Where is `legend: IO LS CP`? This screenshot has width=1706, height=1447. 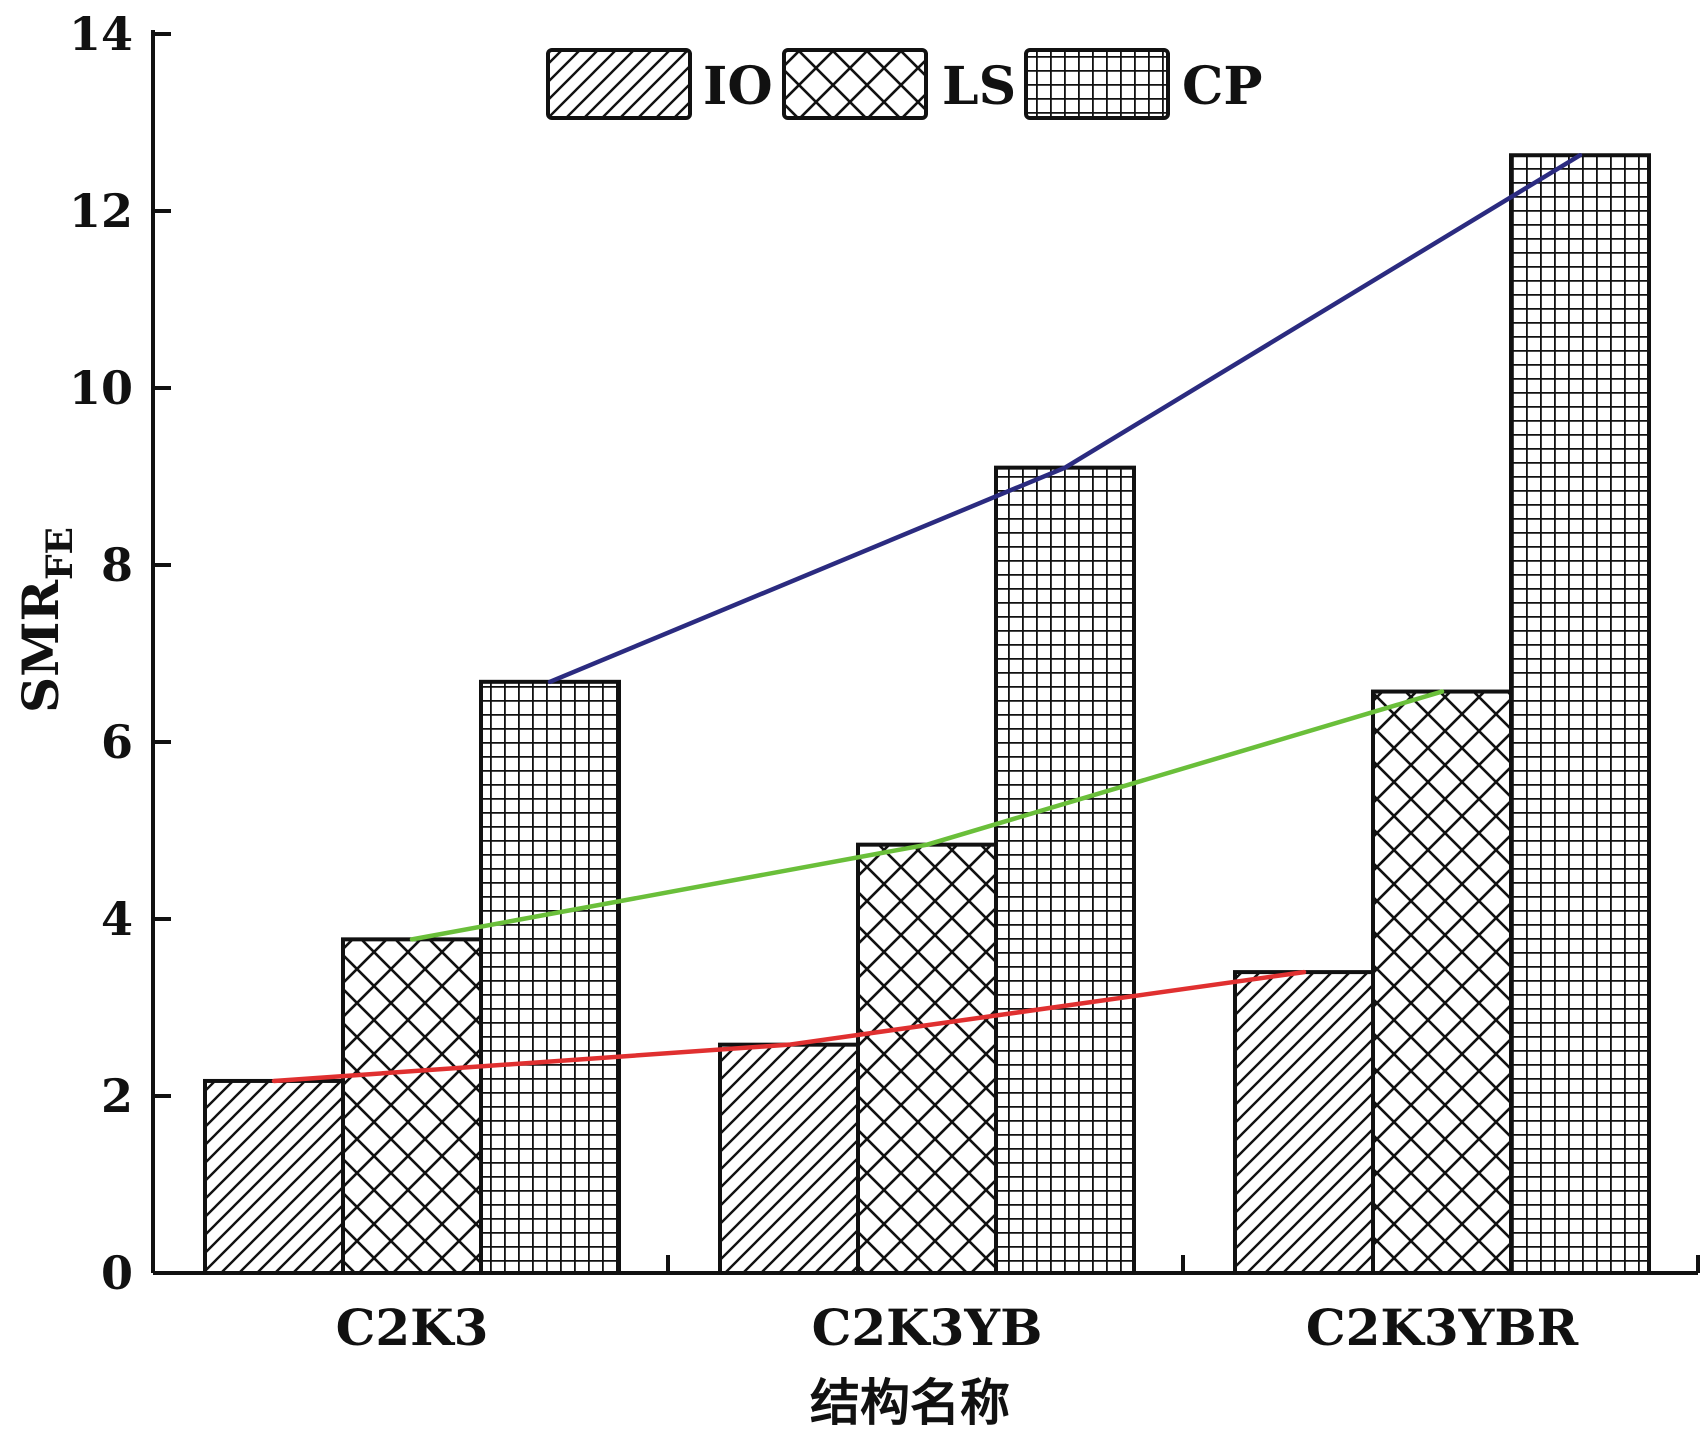
legend: IO LS CP is located at coordinates (904, 84).